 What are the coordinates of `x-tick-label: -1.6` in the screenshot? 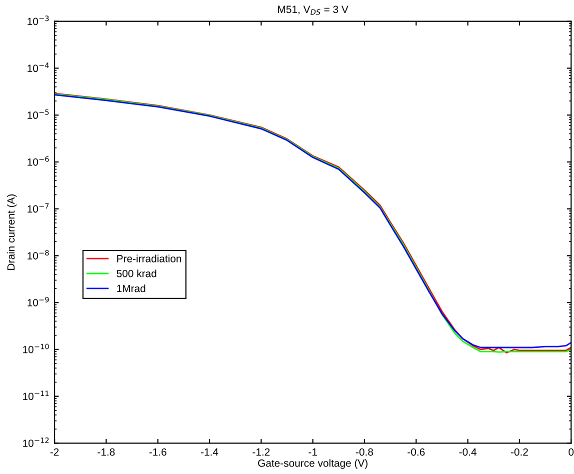 It's located at (157, 452).